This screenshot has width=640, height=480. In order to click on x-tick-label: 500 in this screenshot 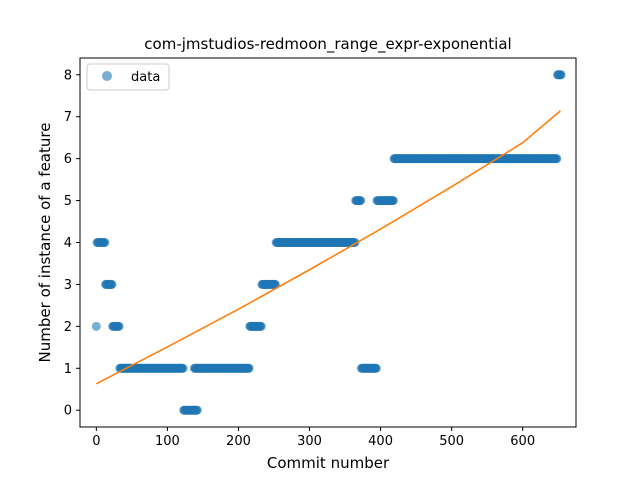, I will do `click(451, 441)`.